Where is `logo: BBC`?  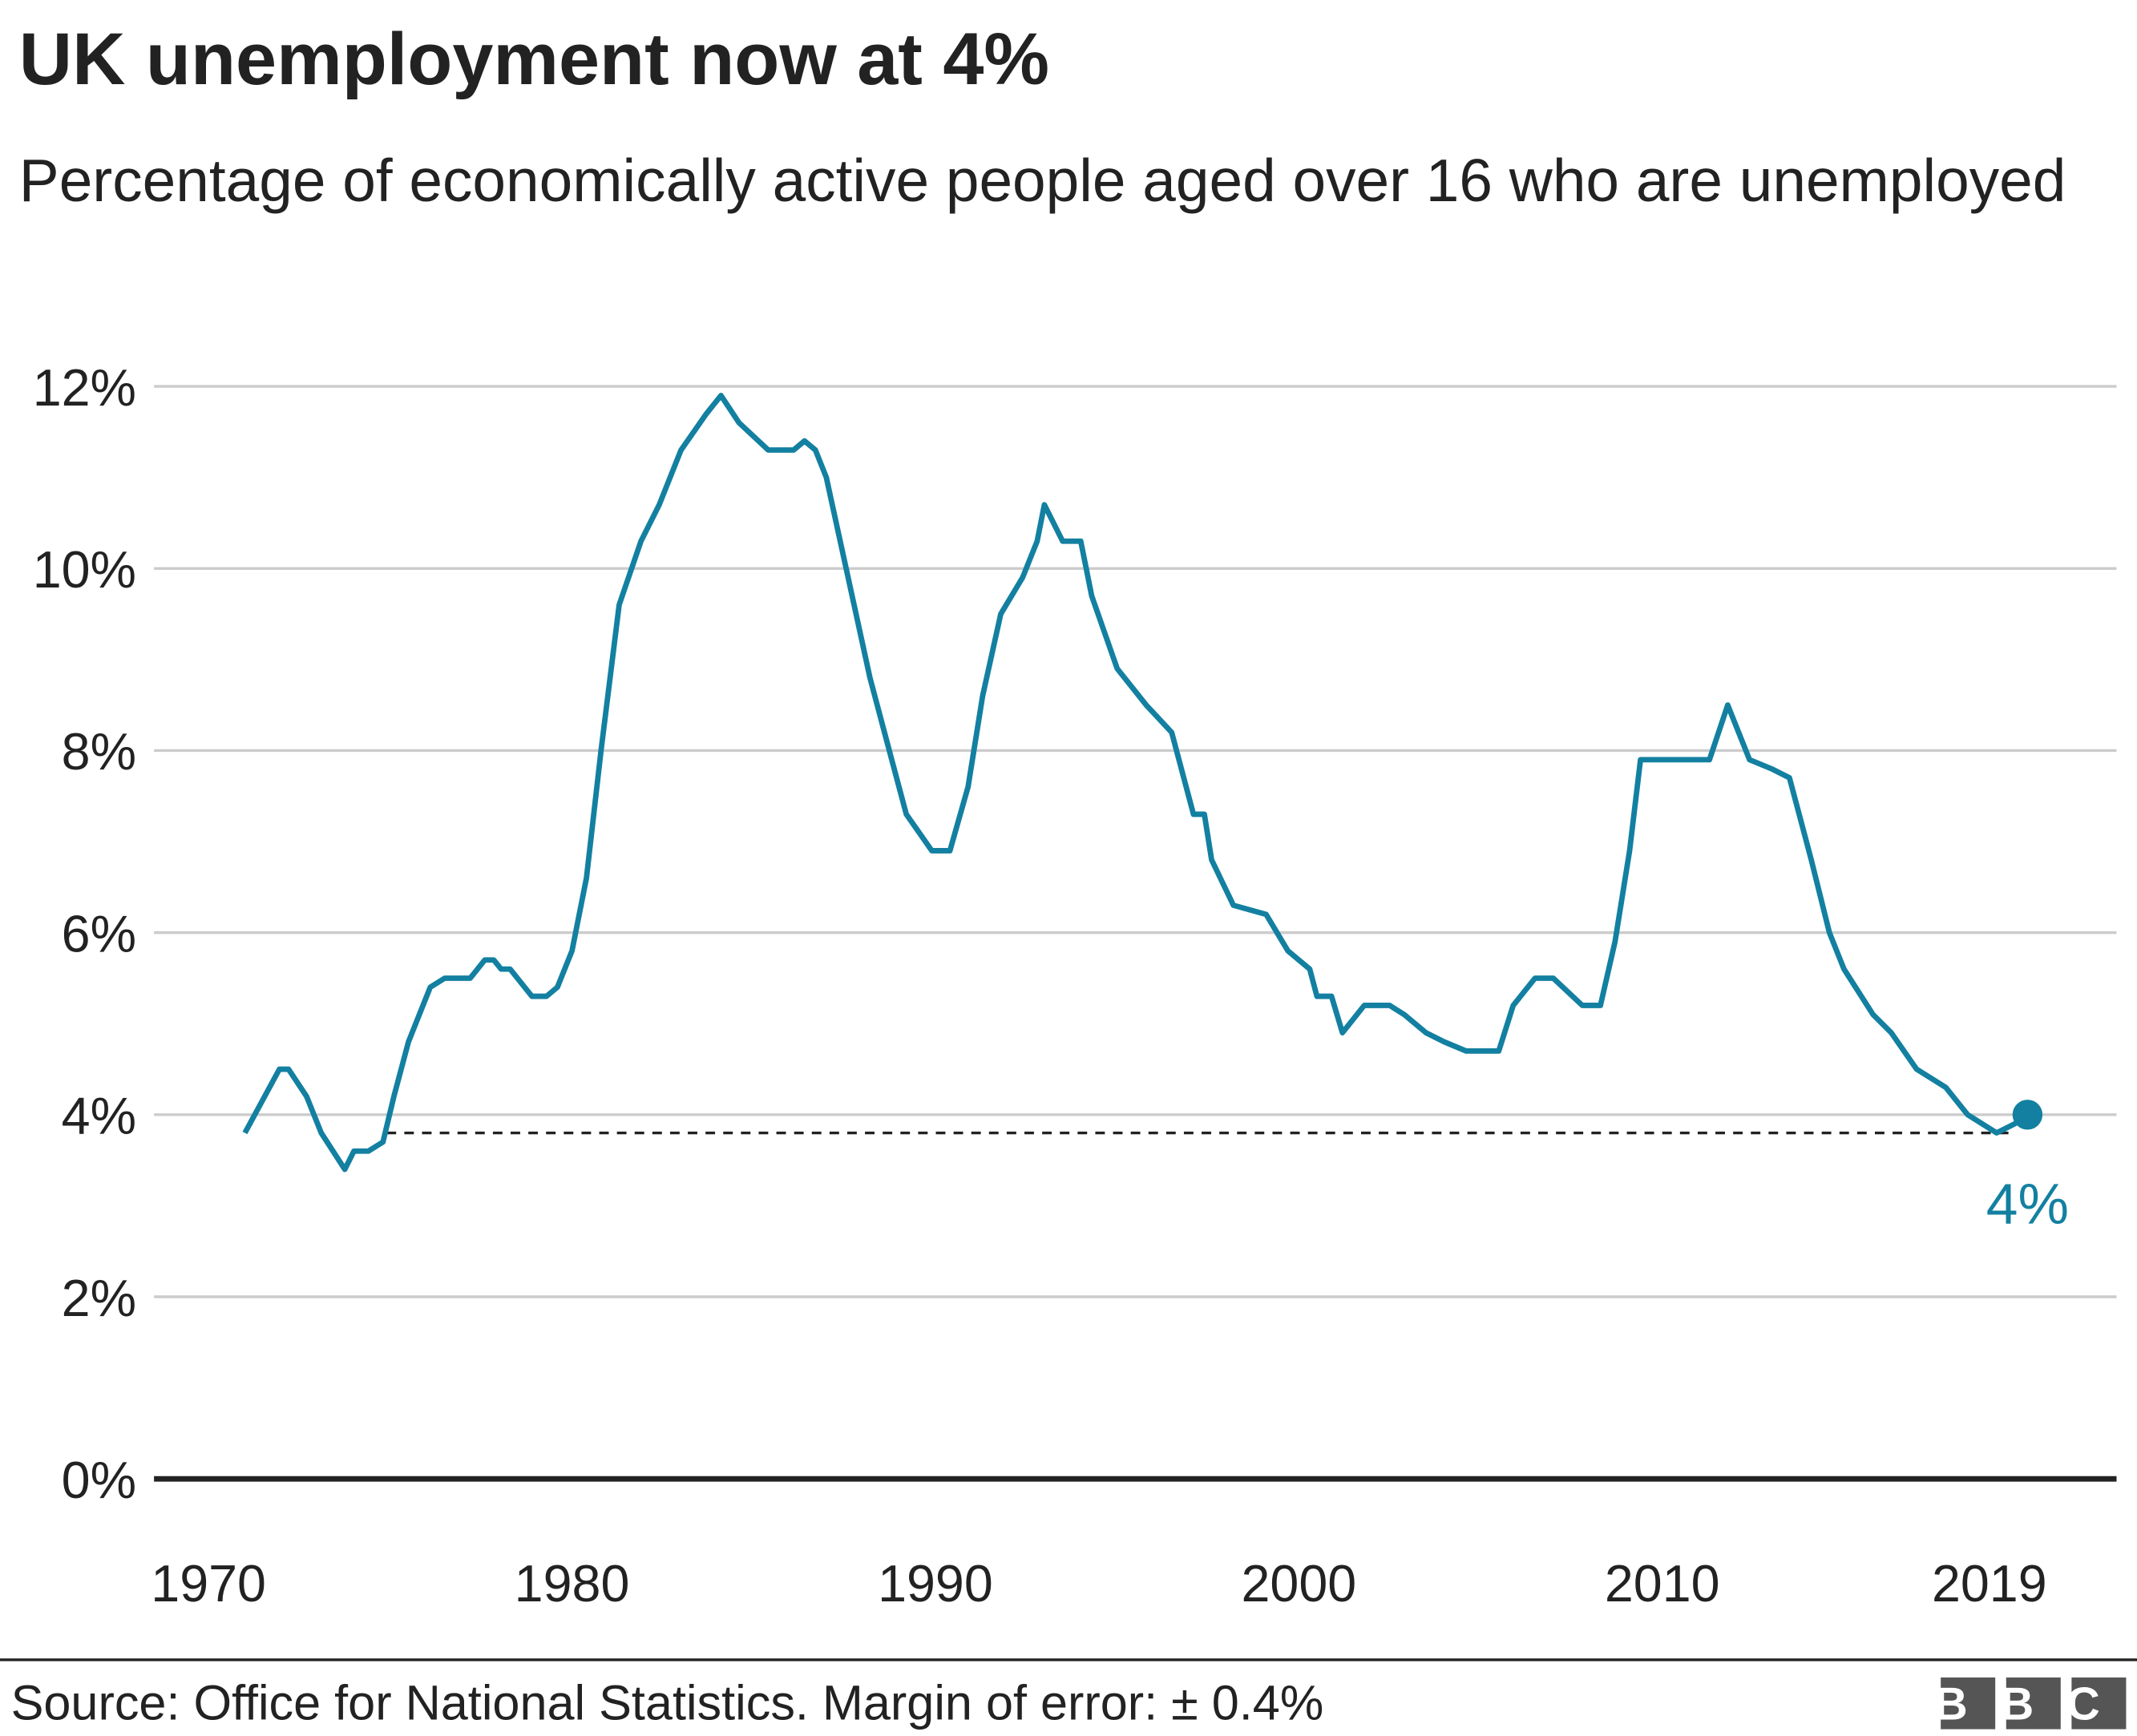 logo: BBC is located at coordinates (2034, 1704).